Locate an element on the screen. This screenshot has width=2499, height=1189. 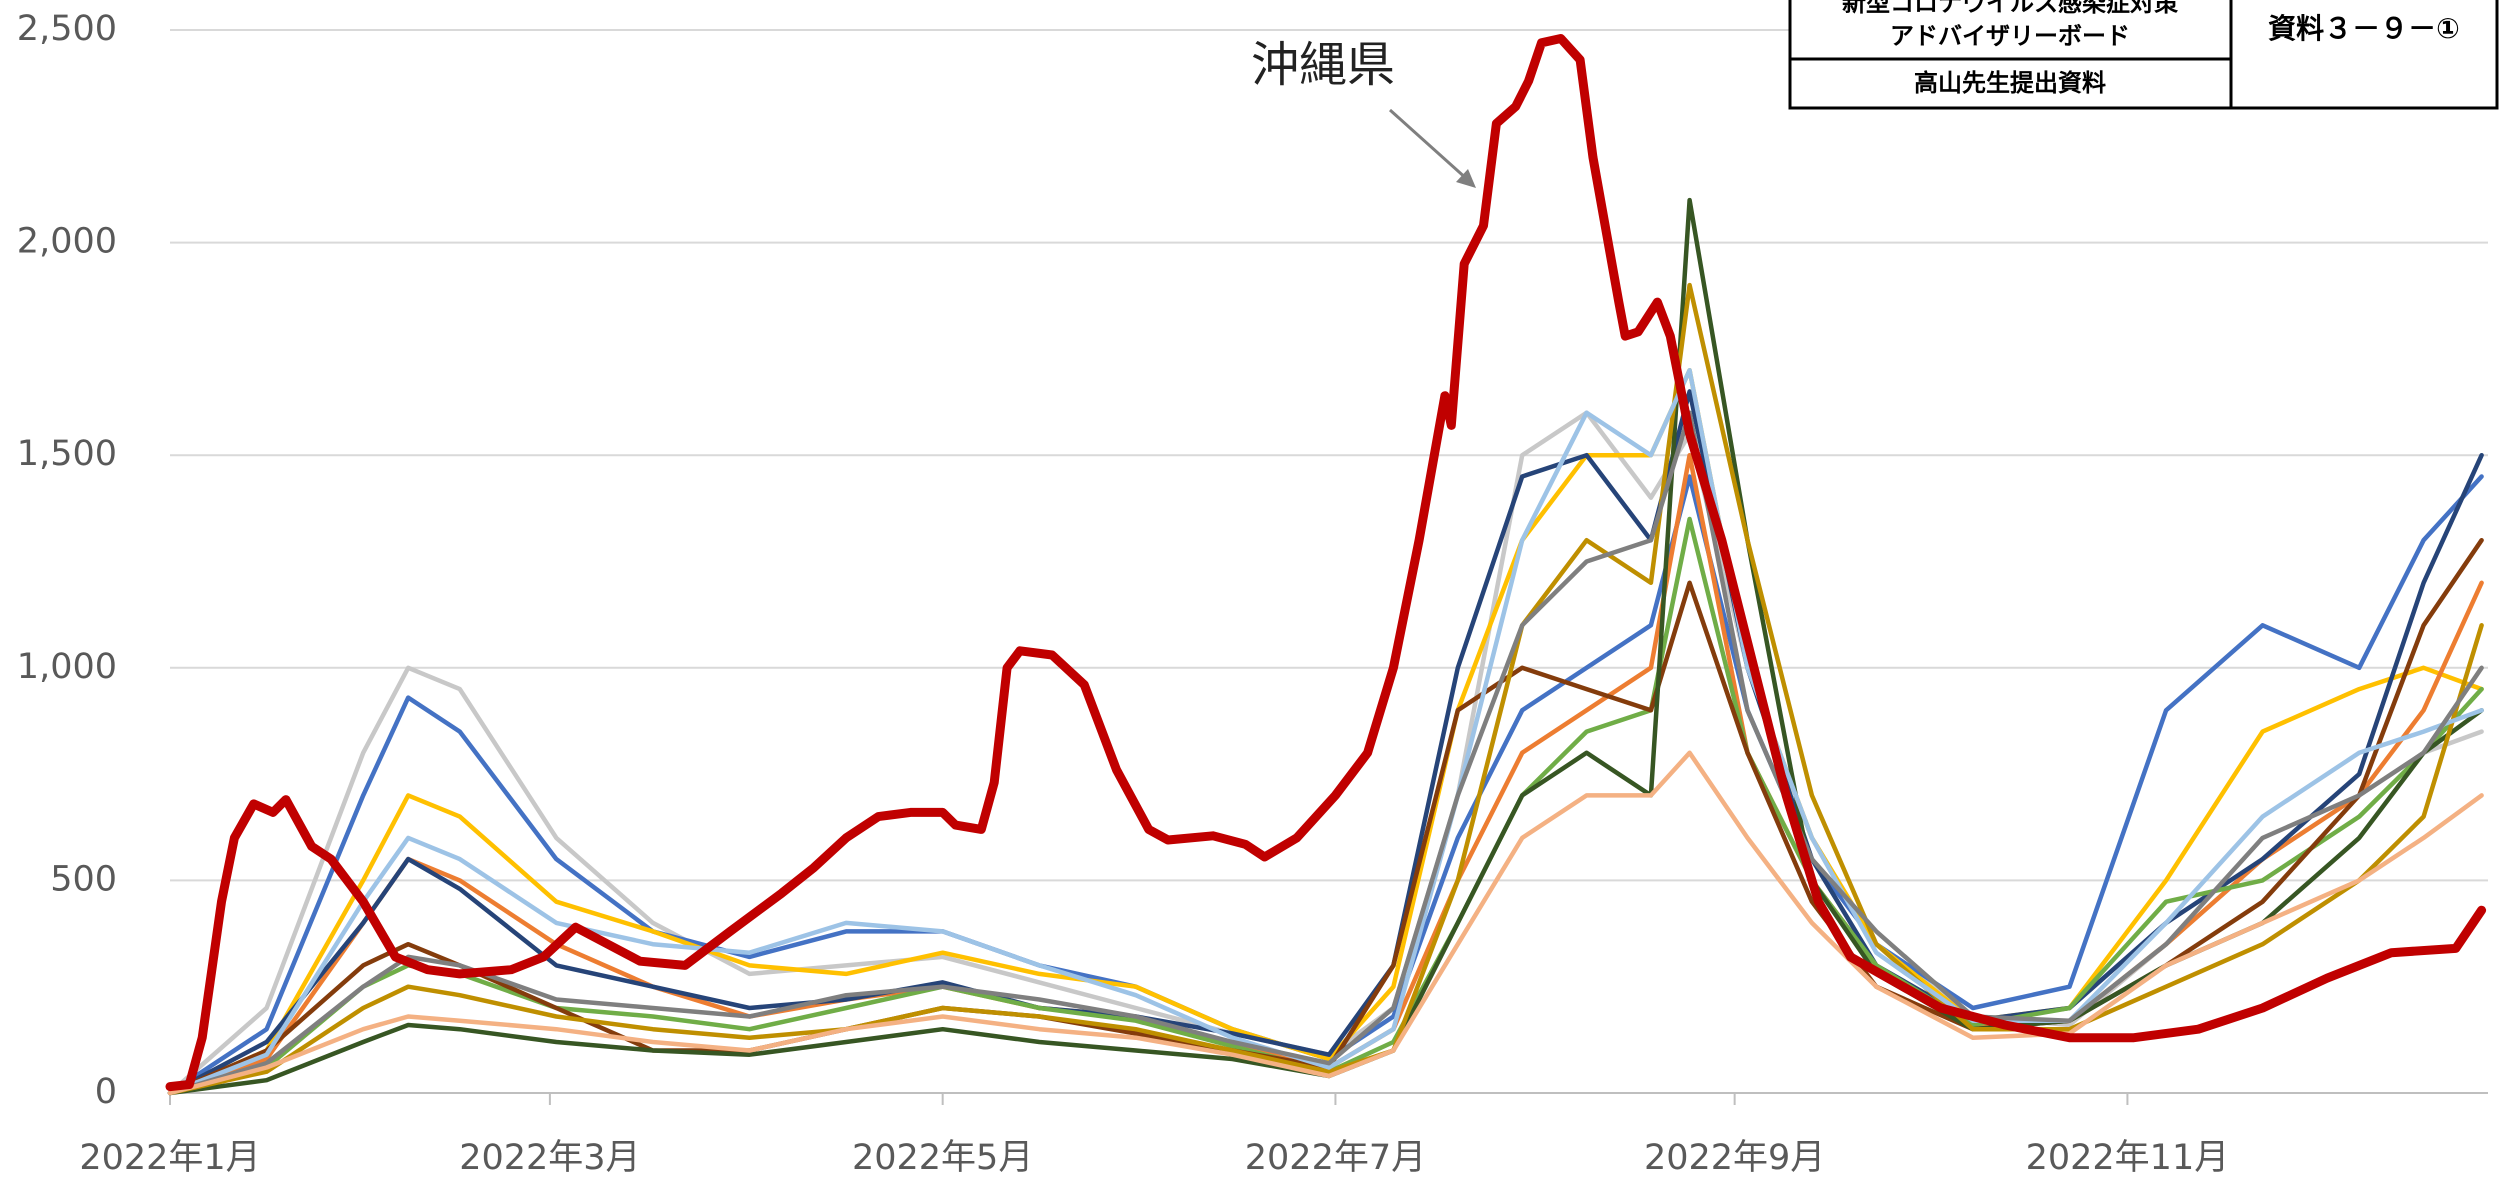
x-tick-label: 2022年5月 is located at coordinates (942, 1158).